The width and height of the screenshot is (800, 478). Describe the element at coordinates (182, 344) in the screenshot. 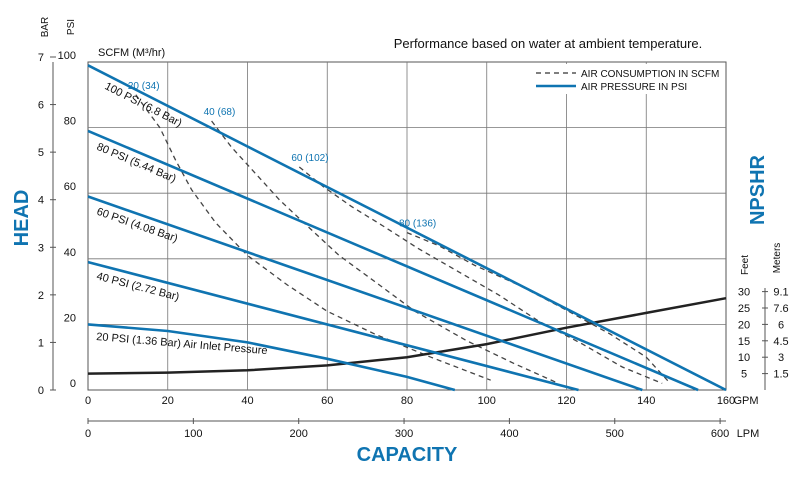

I see `air-pressure-label: 20 PSI (1.36 Bar) Air Inlet Pressure` at that location.